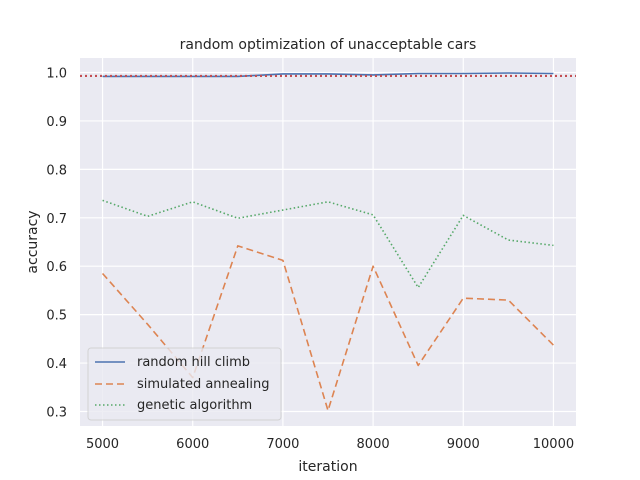 Image resolution: width=640 pixels, height=480 pixels. Describe the element at coordinates (56, 219) in the screenshot. I see `y-tick-label: 0.7` at that location.